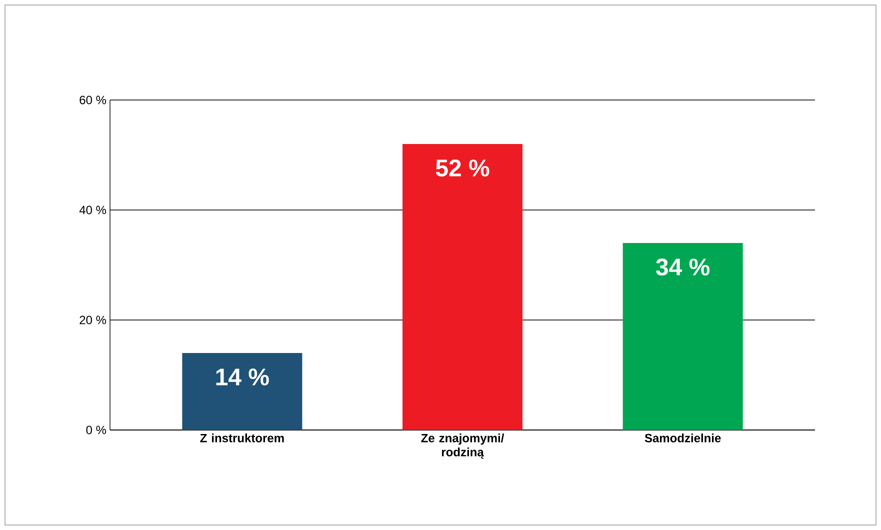  I want to click on y-tick-label: 40 %, so click(92, 210).